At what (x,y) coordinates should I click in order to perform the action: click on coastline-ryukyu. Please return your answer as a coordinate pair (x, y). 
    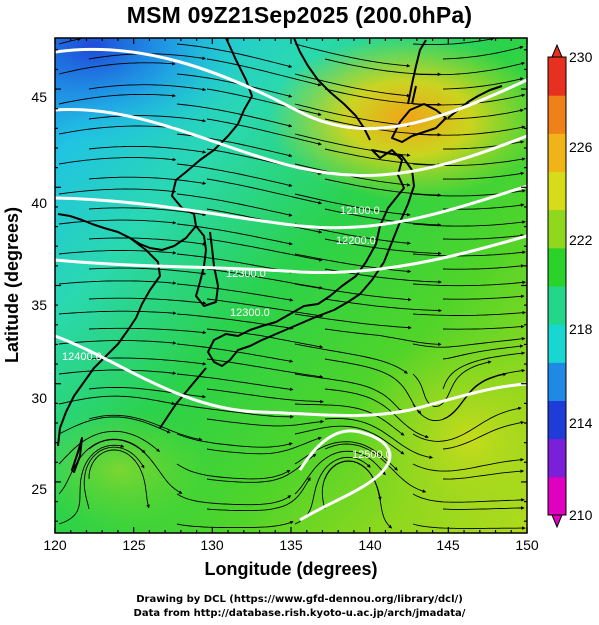
    Looking at the image, I should click on (183, 398).